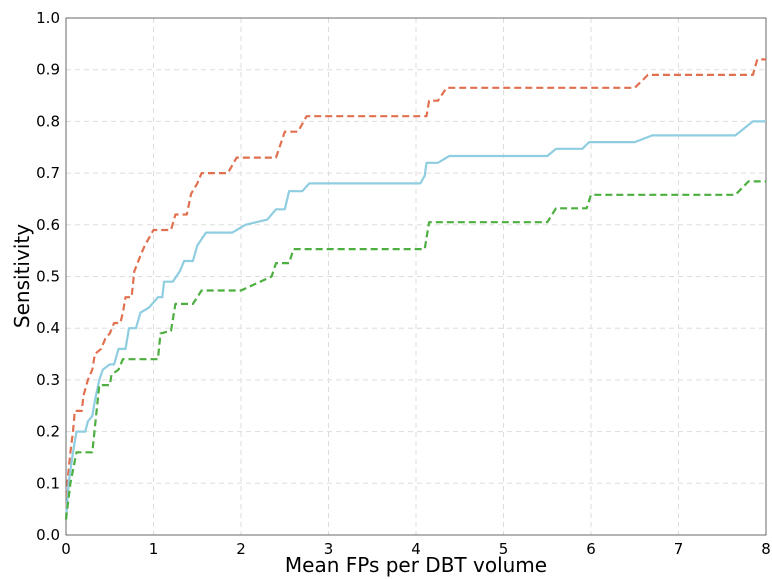 Image resolution: width=772 pixels, height=579 pixels. Describe the element at coordinates (48, 483) in the screenshot. I see `y-tick-label: 0.1` at that location.